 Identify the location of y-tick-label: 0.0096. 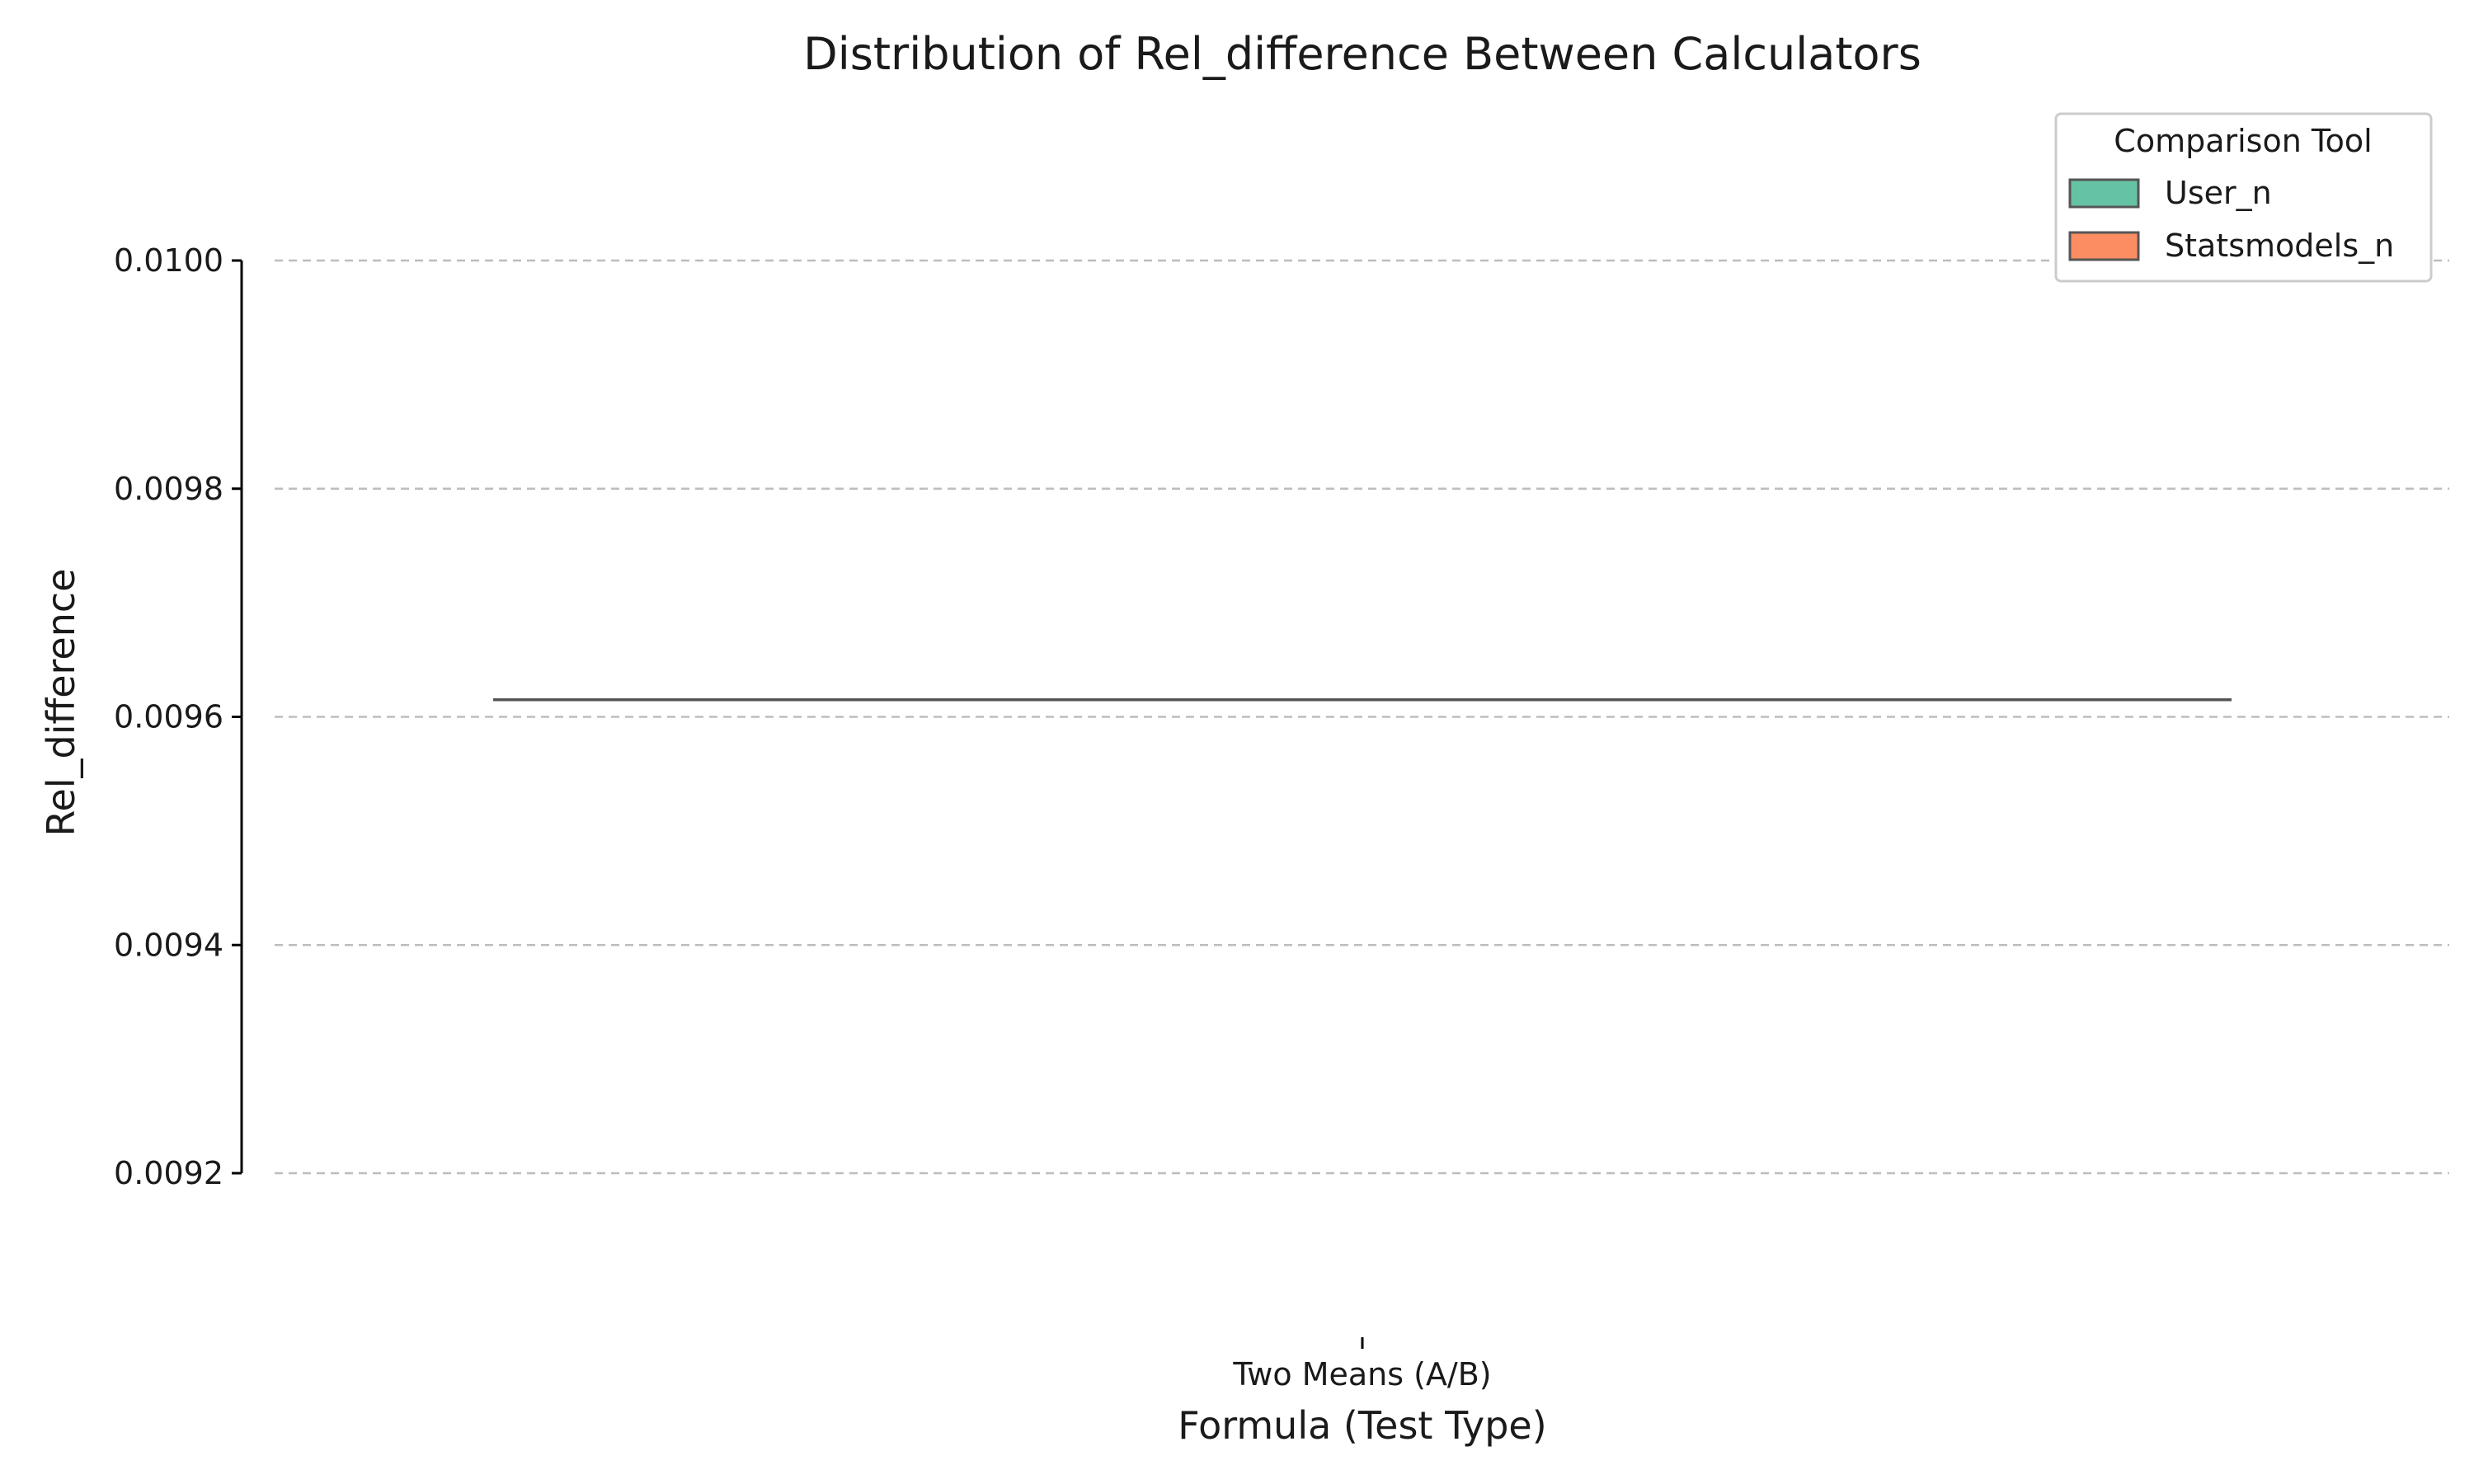
(168, 717).